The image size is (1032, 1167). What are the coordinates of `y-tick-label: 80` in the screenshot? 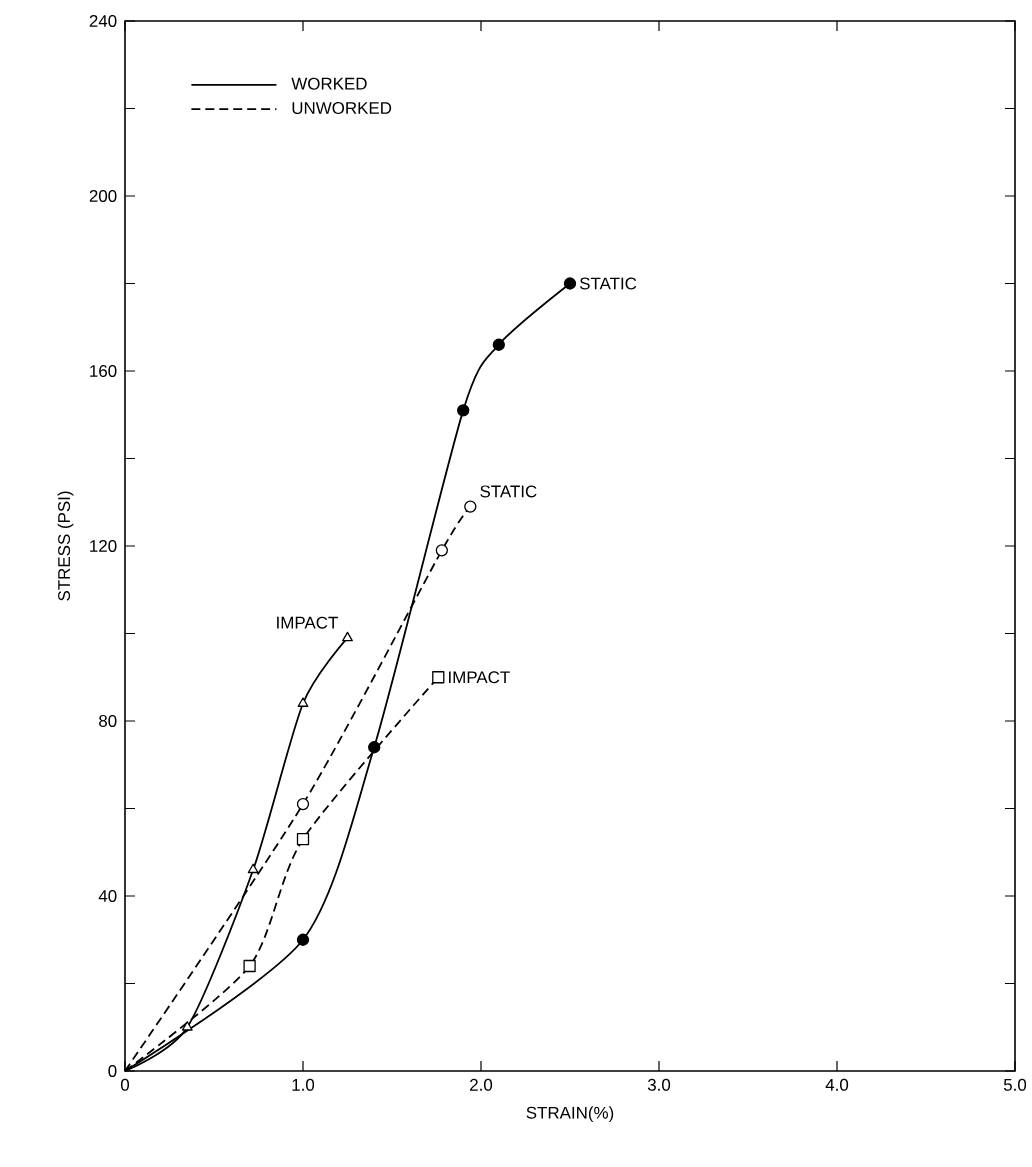 It's located at (107, 721).